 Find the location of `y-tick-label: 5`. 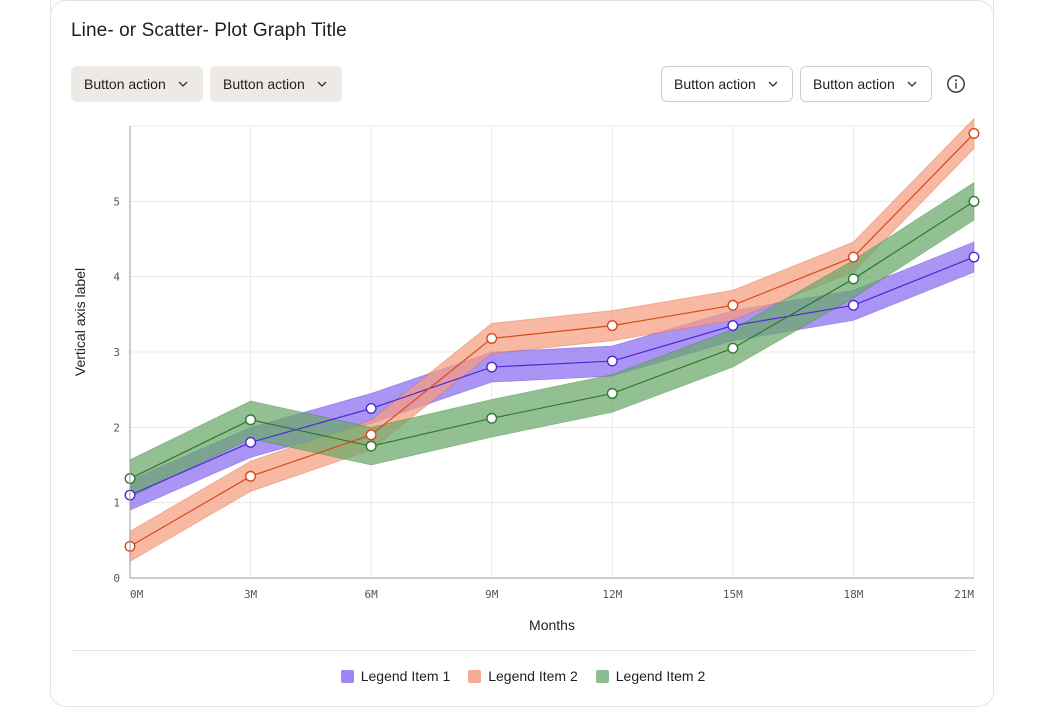

y-tick-label: 5 is located at coordinates (116, 201).